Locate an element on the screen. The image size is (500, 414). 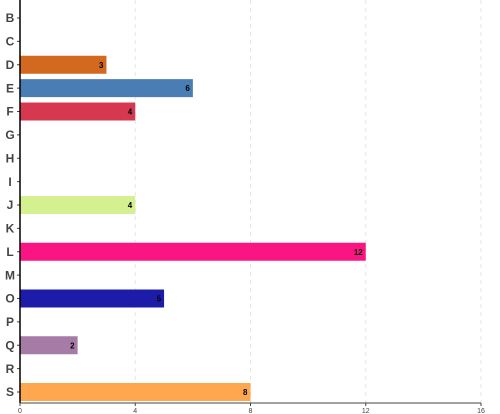
y-tick-label: R is located at coordinates (10, 369).